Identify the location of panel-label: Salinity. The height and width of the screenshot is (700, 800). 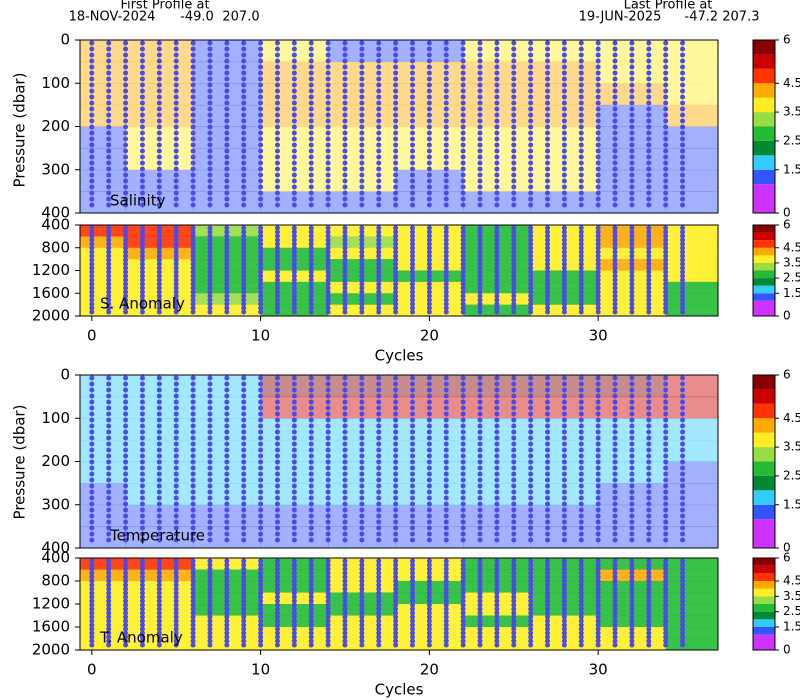
(138, 201).